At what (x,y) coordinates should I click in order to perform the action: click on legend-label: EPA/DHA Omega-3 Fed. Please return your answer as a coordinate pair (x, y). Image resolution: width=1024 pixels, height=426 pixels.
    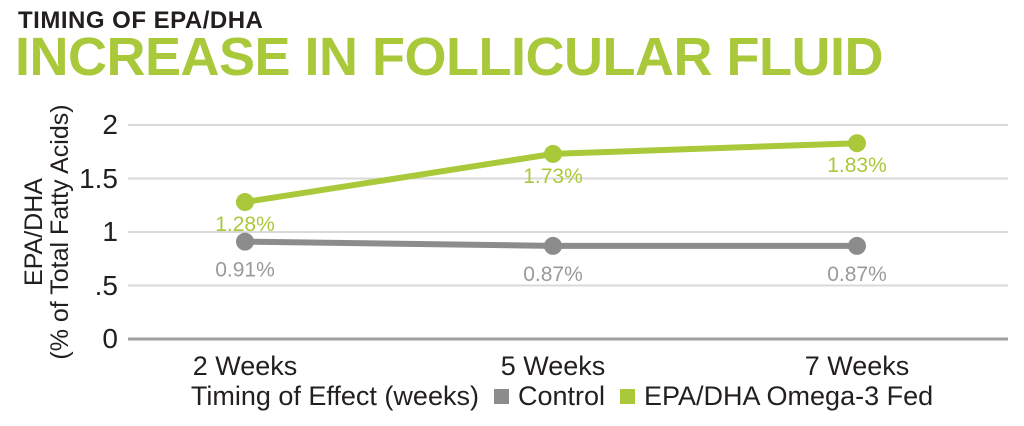
    Looking at the image, I should click on (789, 396).